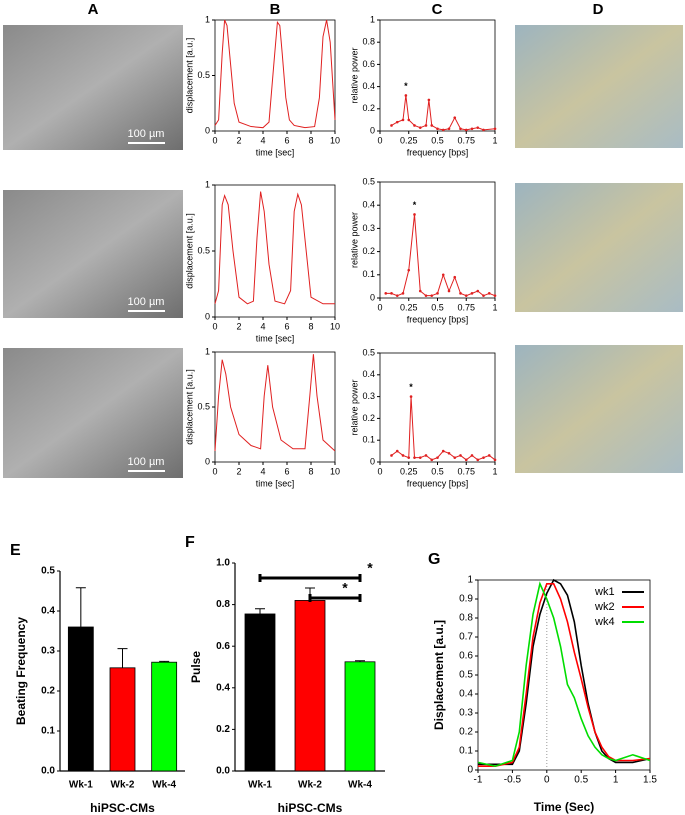  What do you see at coordinates (189, 76) in the screenshot?
I see `y-axis-label: displacement [a.u.]` at bounding box center [189, 76].